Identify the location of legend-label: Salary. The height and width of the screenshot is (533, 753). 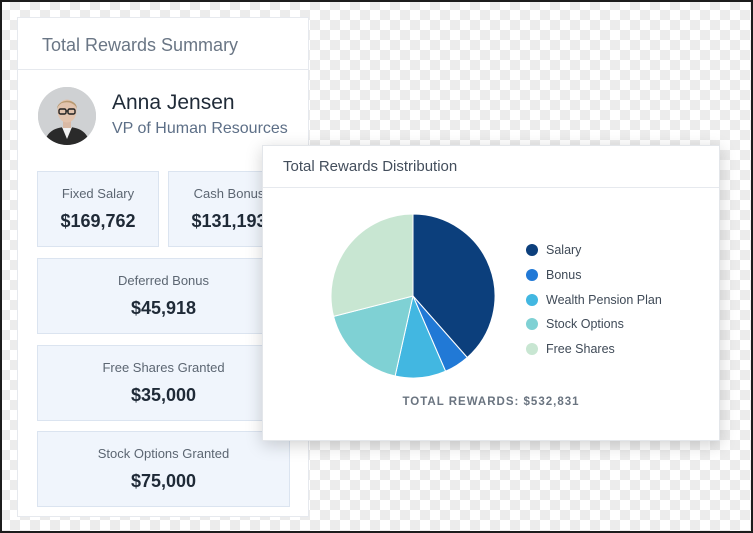
(564, 250).